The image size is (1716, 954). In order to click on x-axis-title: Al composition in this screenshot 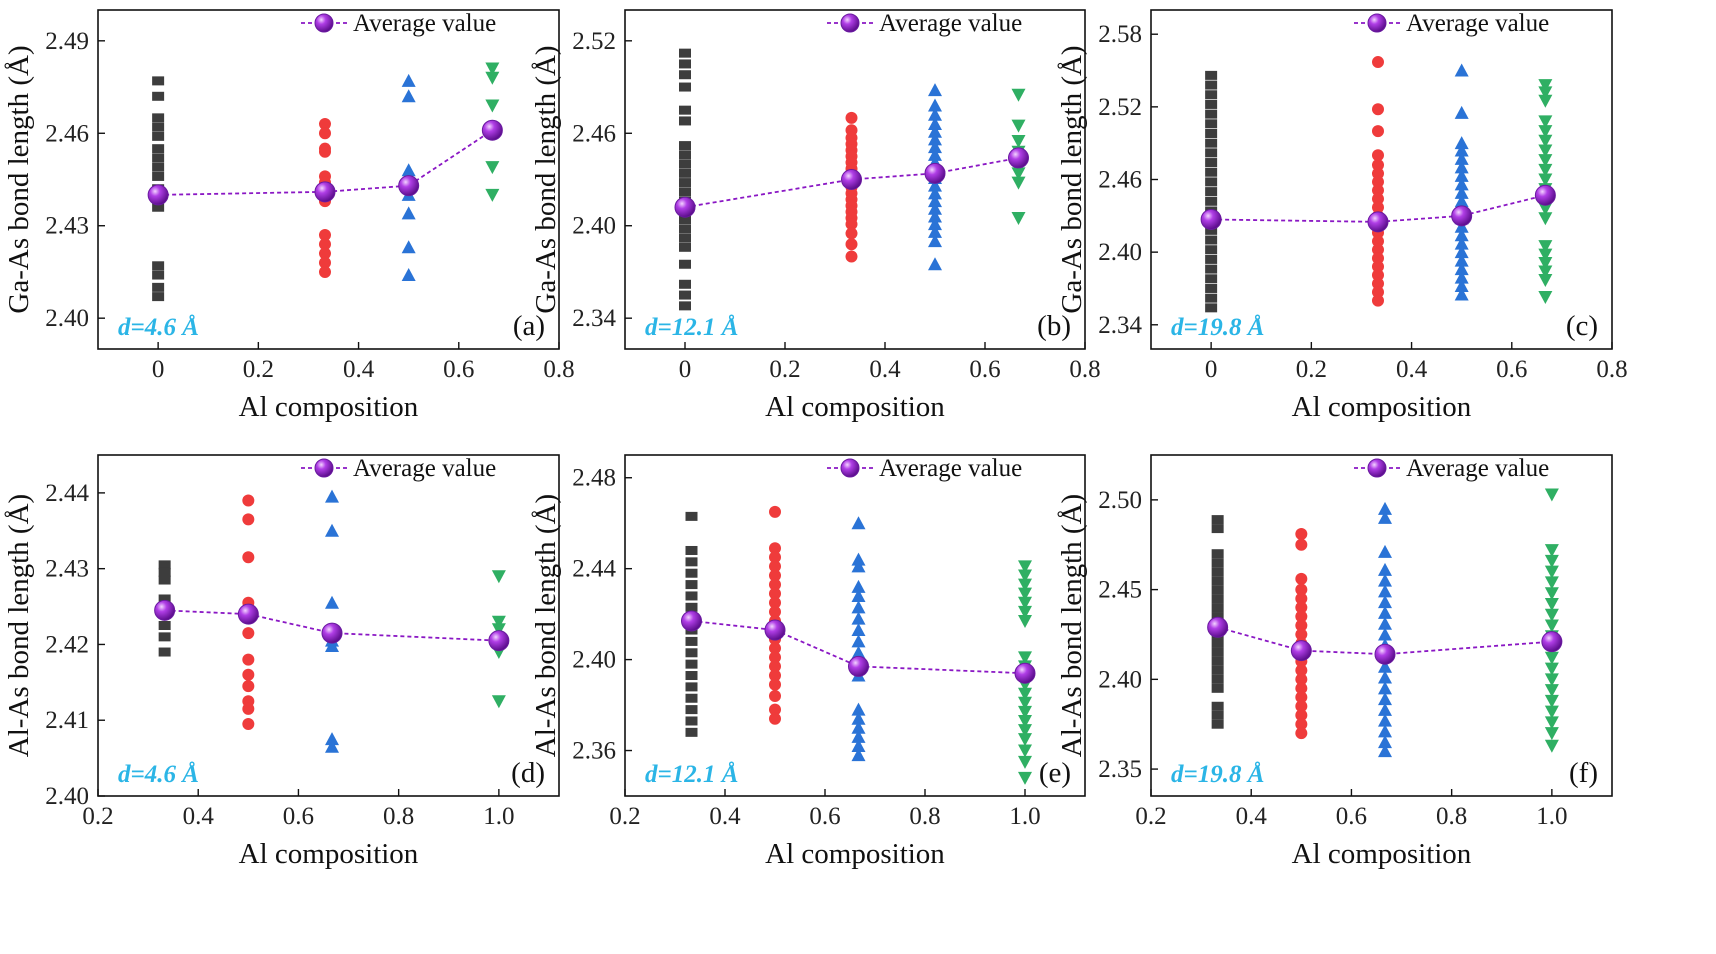, I will do `click(329, 854)`.